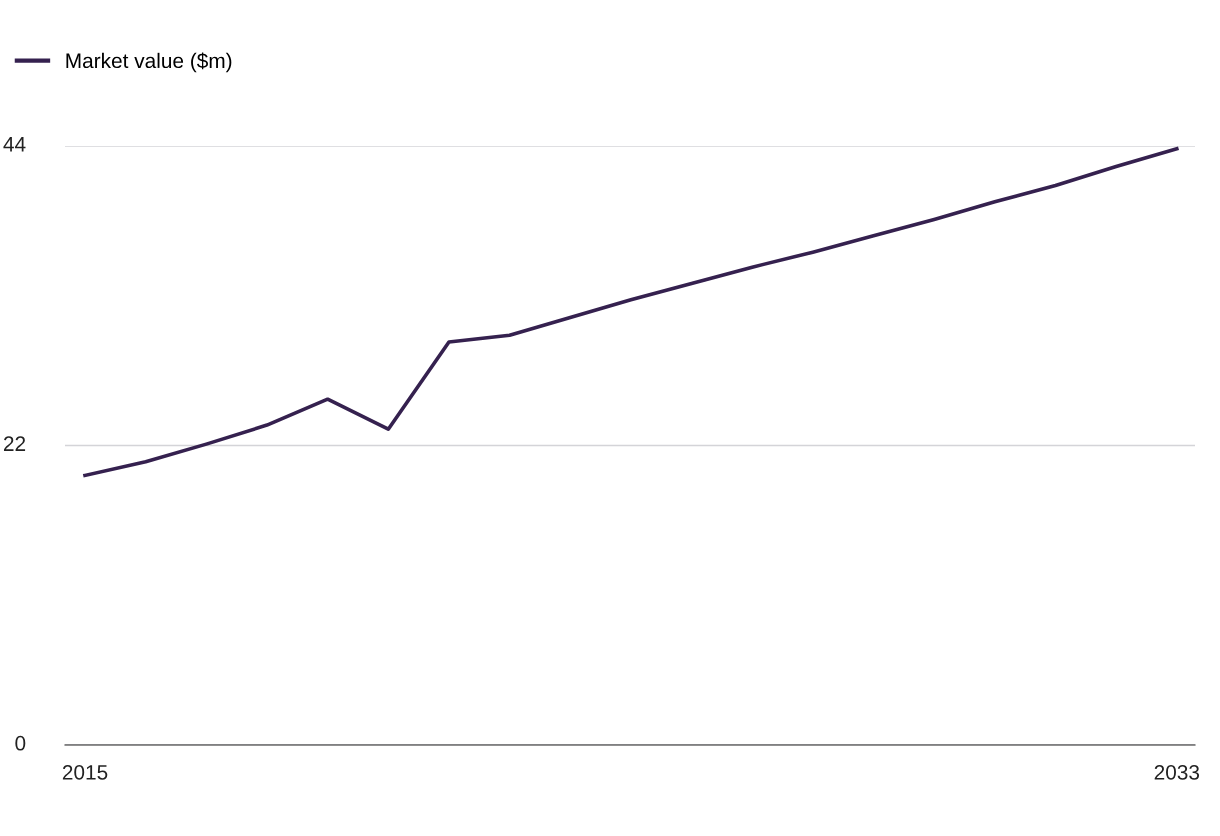 Image resolution: width=1220 pixels, height=836 pixels. I want to click on y-tick-label: 22, so click(14, 443).